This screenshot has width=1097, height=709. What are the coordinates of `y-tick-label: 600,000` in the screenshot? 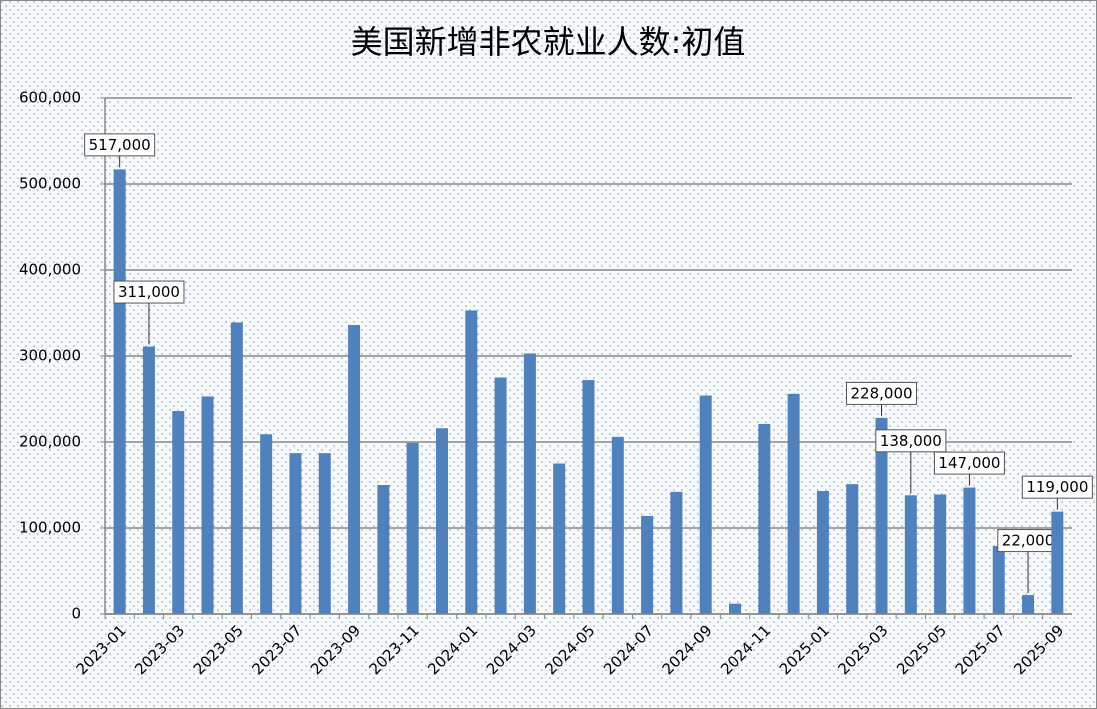 It's located at (50, 98).